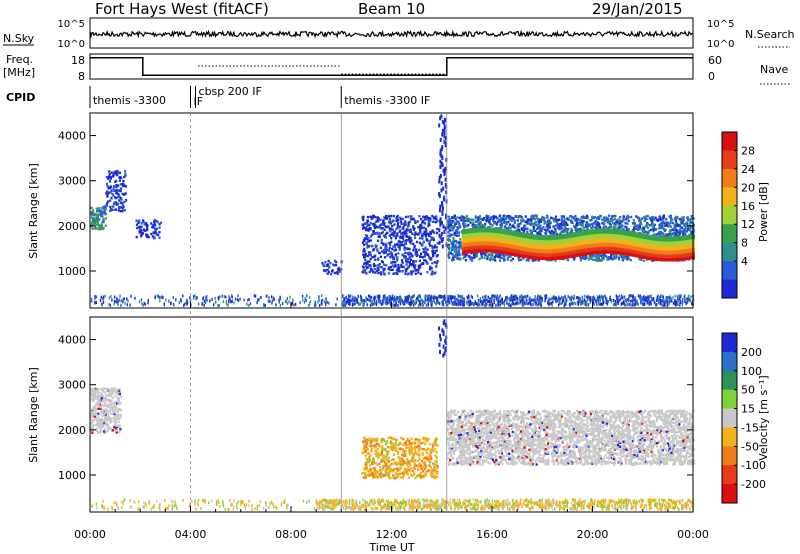  I want to click on nsky-label: N.Sky, so click(19, 38).